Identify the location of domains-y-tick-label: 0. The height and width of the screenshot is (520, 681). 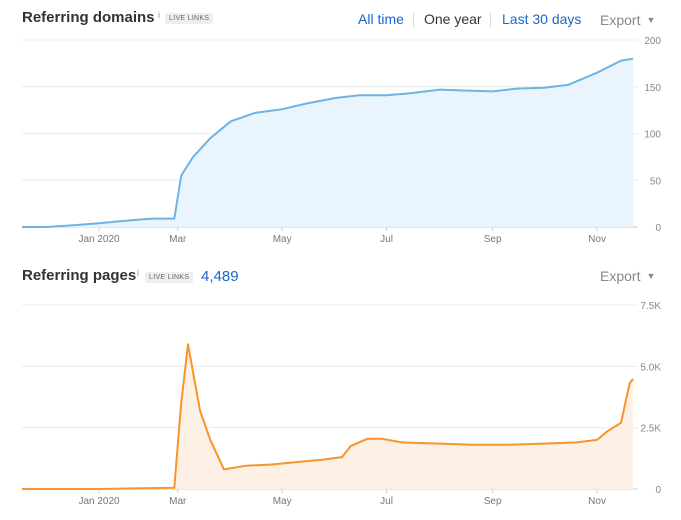
(658, 228).